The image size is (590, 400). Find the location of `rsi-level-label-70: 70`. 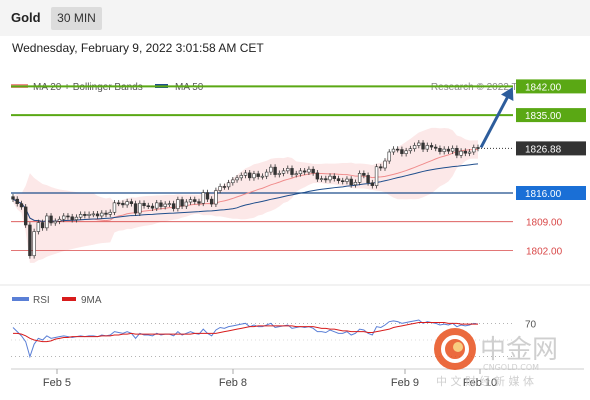

rsi-level-label-70: 70 is located at coordinates (531, 324).